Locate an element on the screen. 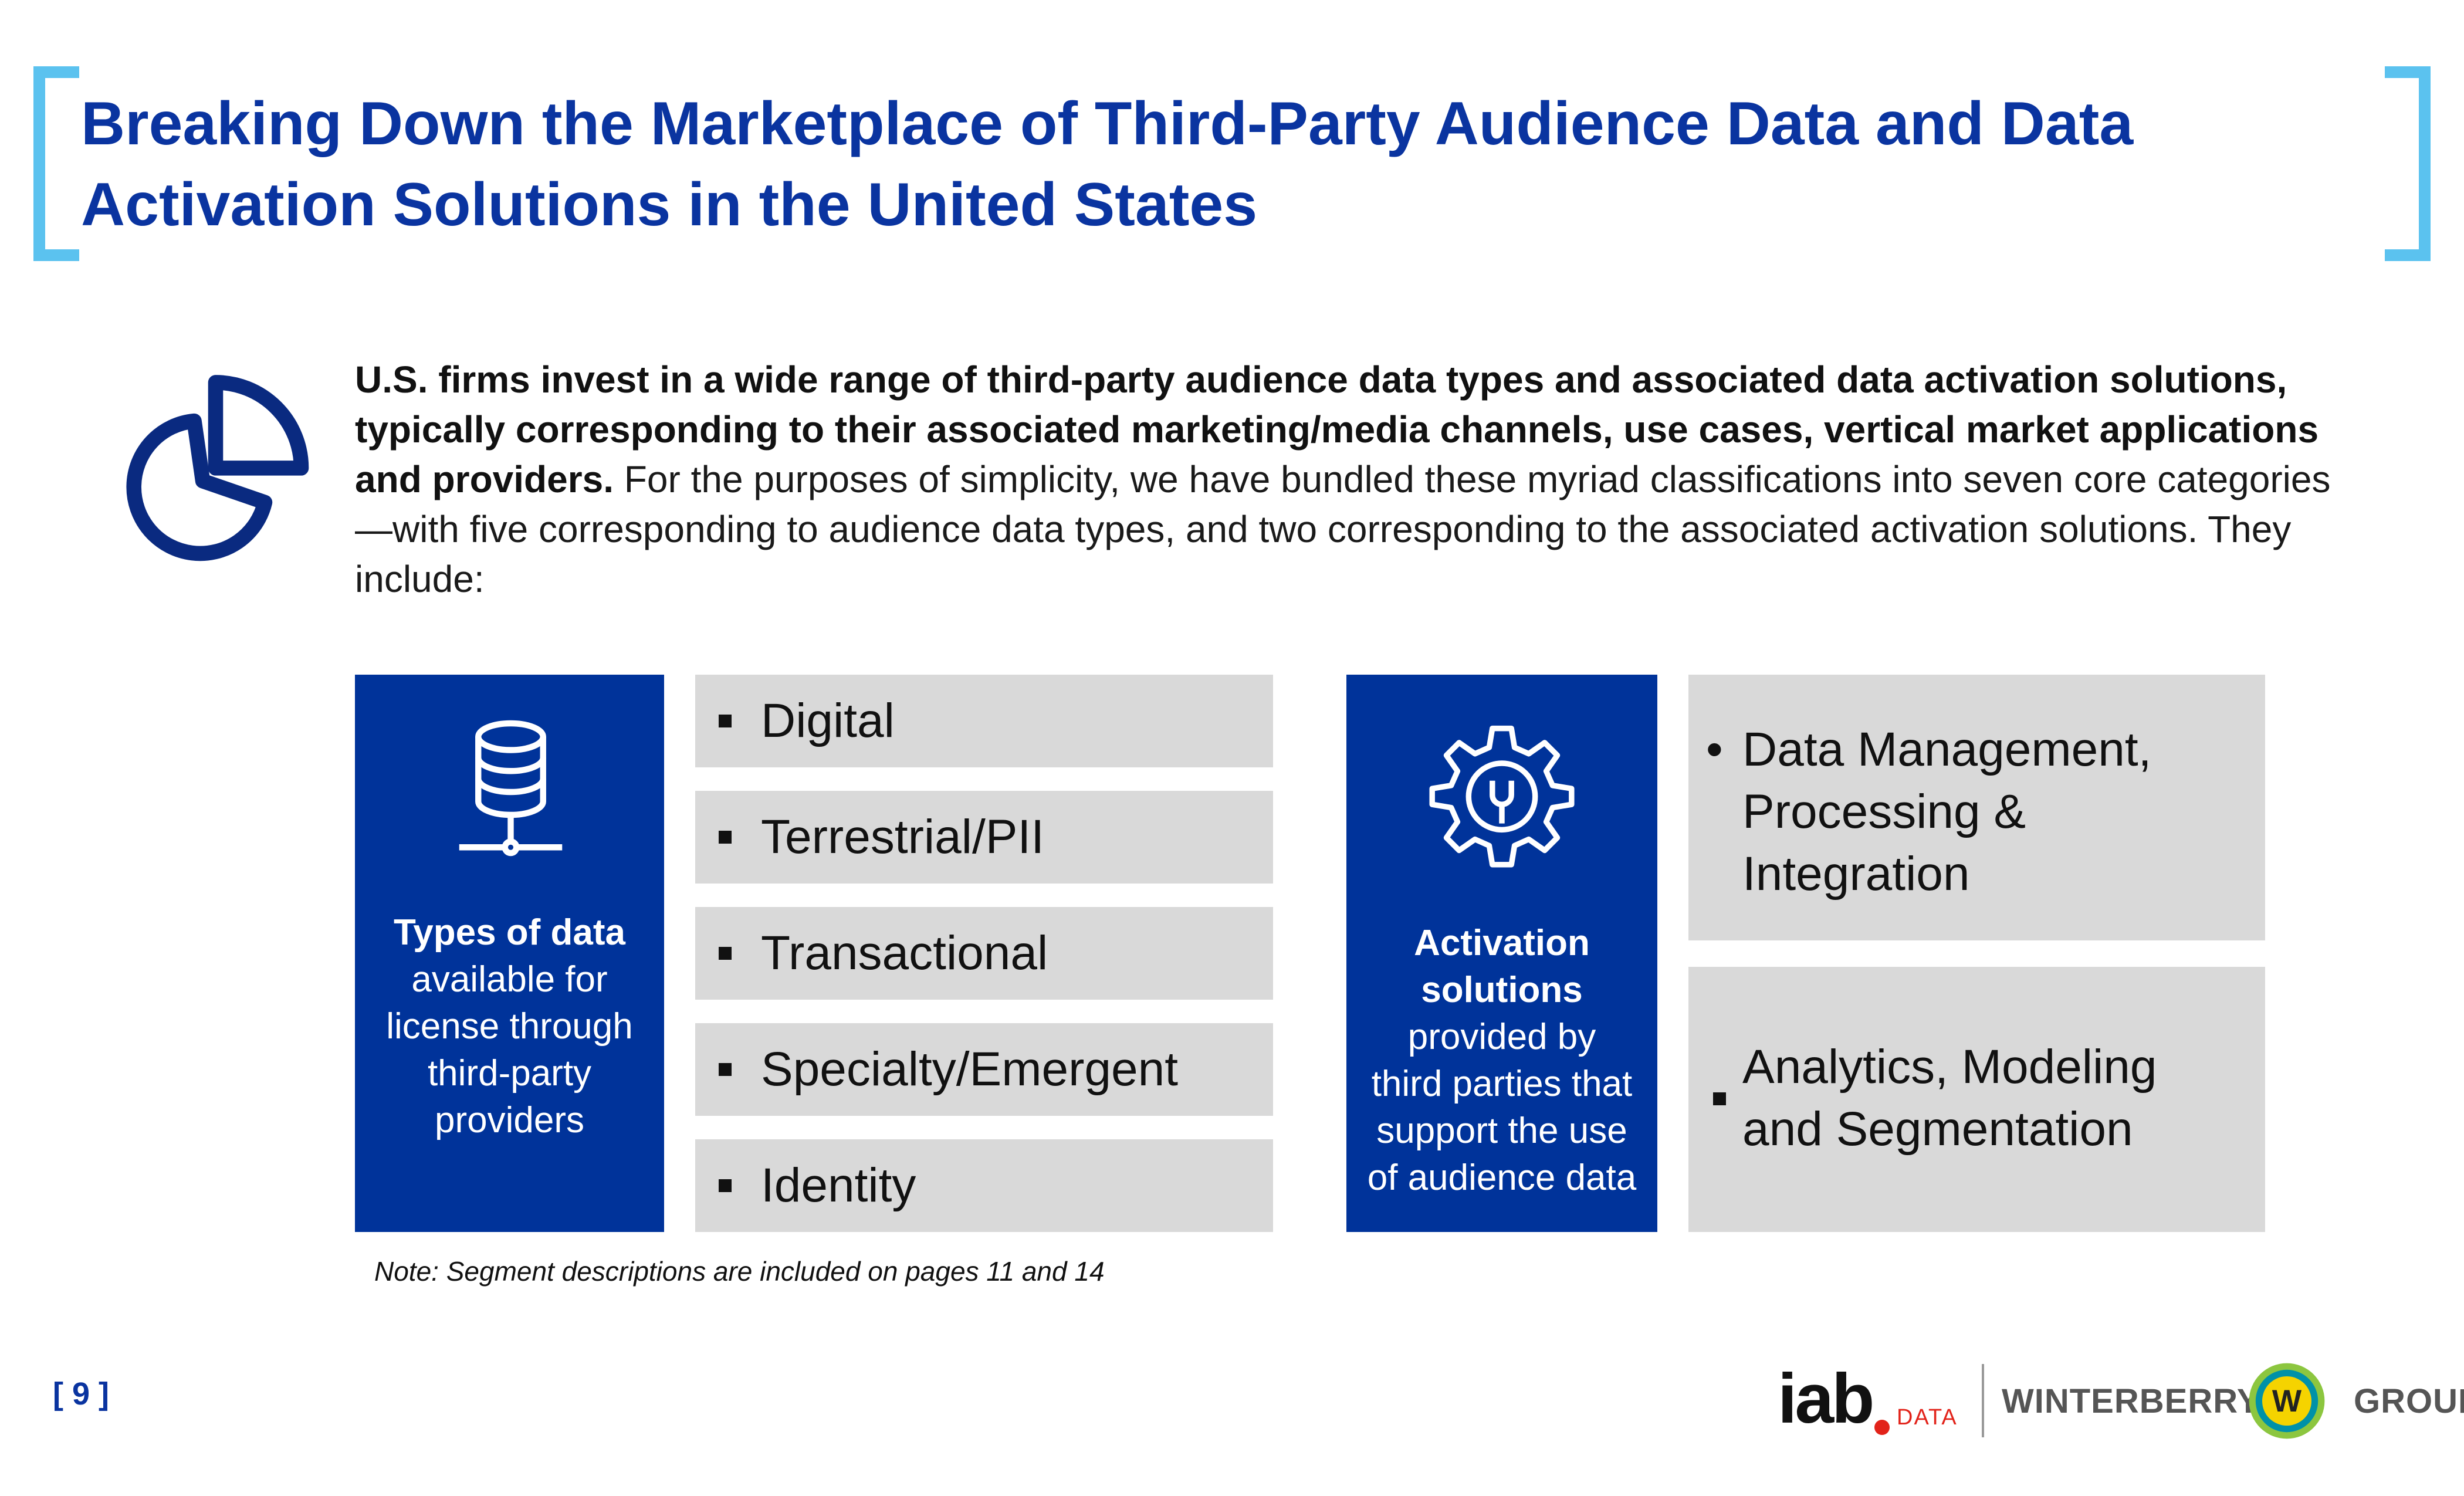 The width and height of the screenshot is (2464, 1496). iab-logo-sub: DATA is located at coordinates (1927, 1417).